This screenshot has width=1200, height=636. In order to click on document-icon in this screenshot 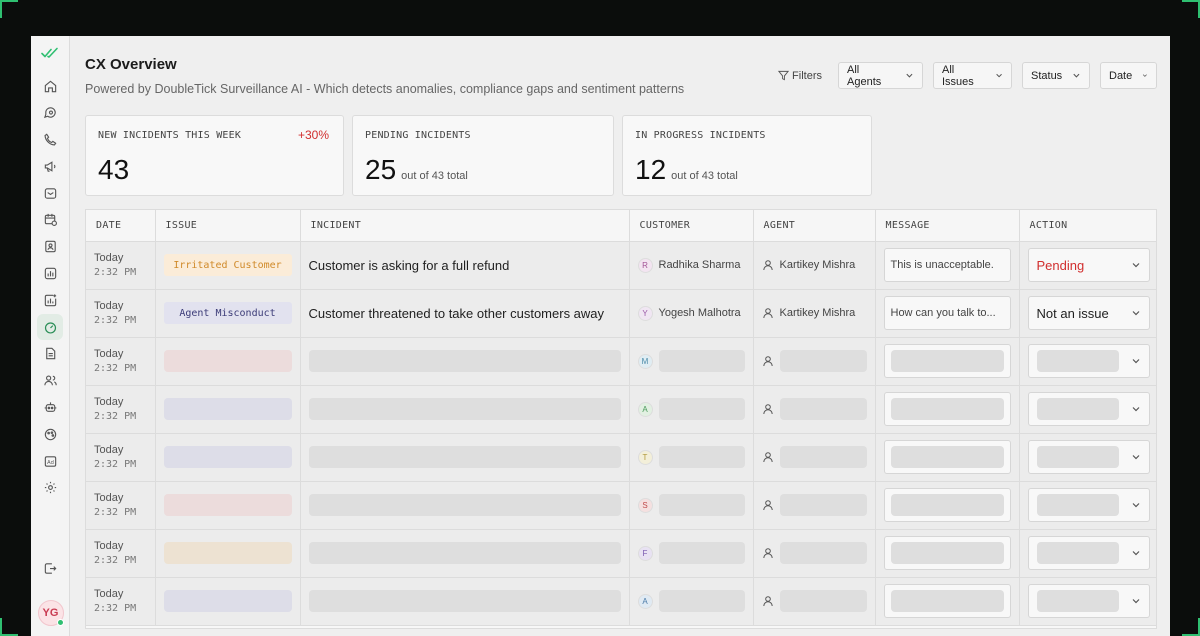, I will do `click(50, 354)`.